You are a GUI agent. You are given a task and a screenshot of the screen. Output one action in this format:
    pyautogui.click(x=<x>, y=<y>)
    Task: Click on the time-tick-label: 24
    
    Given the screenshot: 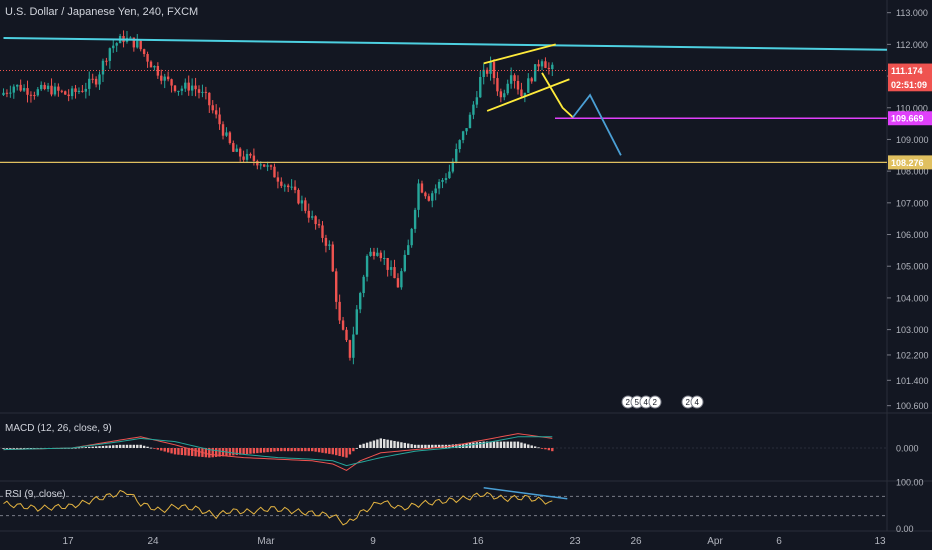 What is the action you would take?
    pyautogui.click(x=153, y=541)
    